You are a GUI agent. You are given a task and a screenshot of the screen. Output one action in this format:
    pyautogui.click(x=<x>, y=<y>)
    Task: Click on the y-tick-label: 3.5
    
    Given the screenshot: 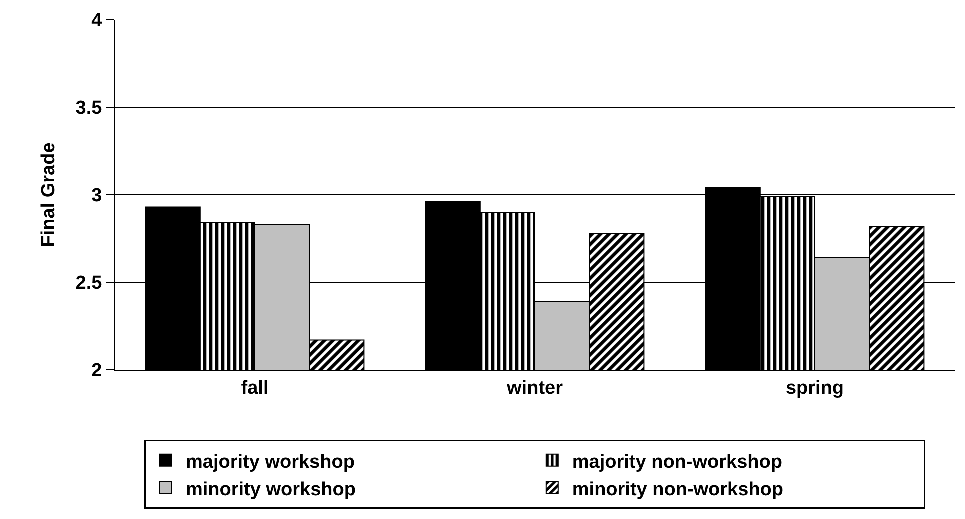 What is the action you would take?
    pyautogui.click(x=89, y=109)
    